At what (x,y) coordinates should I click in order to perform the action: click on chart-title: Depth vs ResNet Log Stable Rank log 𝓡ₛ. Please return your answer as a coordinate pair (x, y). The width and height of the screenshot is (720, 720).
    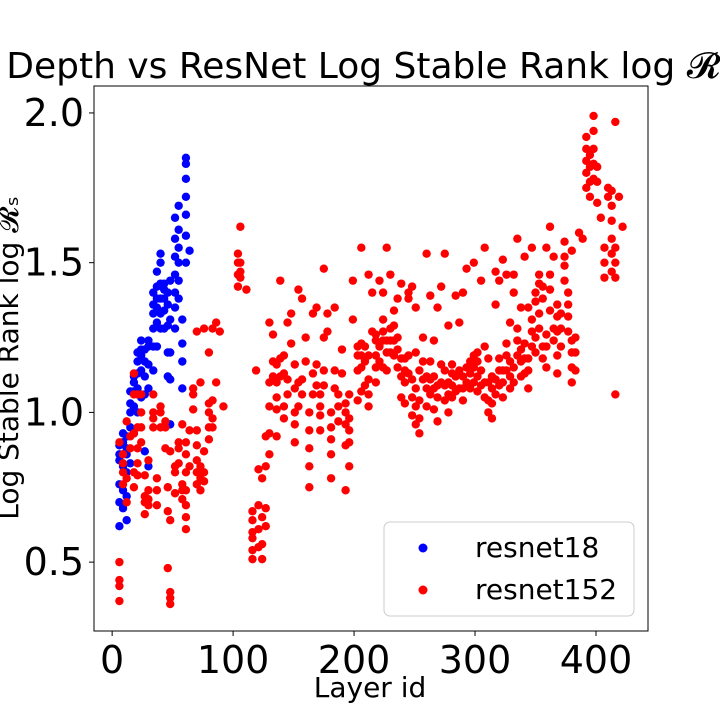
    Looking at the image, I should click on (363, 66).